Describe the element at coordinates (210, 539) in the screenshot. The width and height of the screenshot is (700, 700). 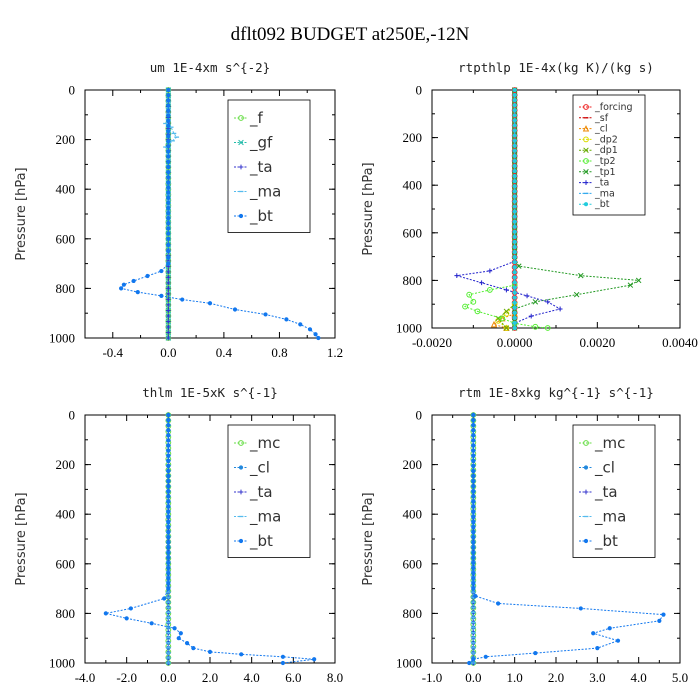
I see `series-group` at that location.